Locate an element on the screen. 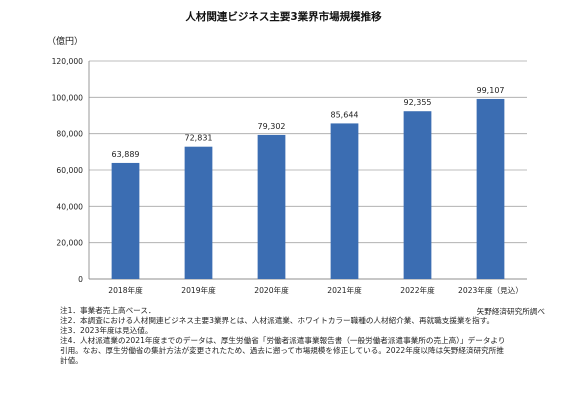 The height and width of the screenshot is (400, 567). note-line: 注1．事業者売上高ベース． is located at coordinates (108, 310).